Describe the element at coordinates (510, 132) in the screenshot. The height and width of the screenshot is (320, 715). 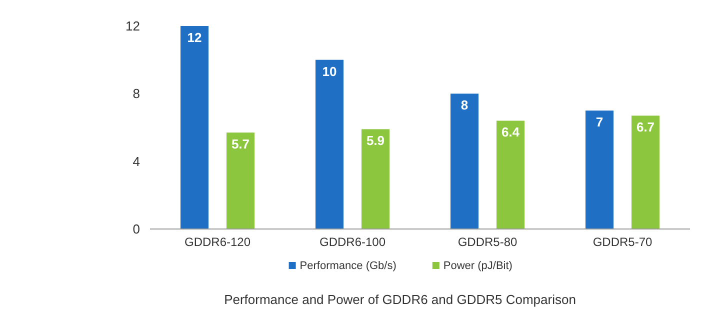
I see `data-label: 6.4` at that location.